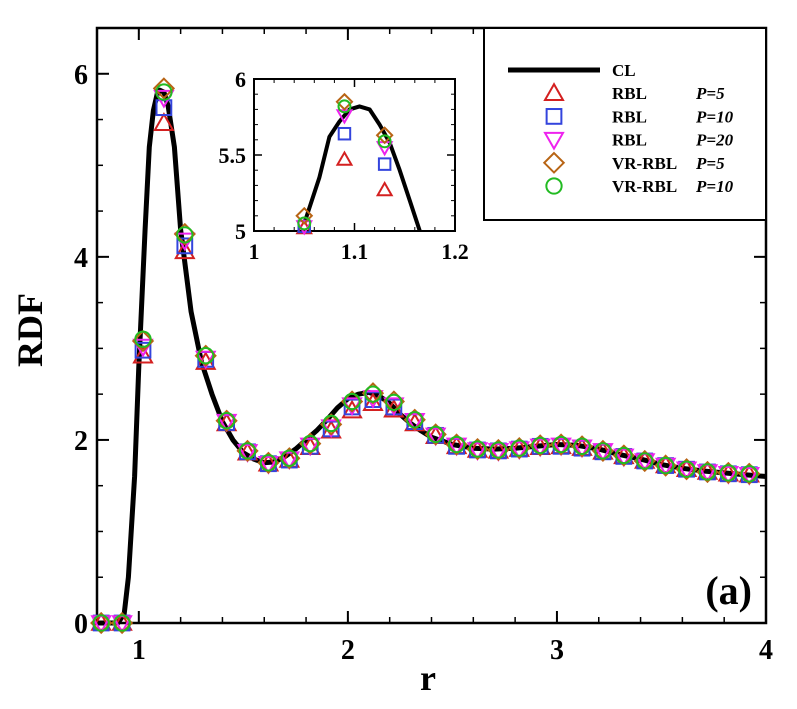 The width and height of the screenshot is (797, 709). What do you see at coordinates (638, 141) in the screenshot?
I see `legend-entry-RBL_P20: RBL P=20` at bounding box center [638, 141].